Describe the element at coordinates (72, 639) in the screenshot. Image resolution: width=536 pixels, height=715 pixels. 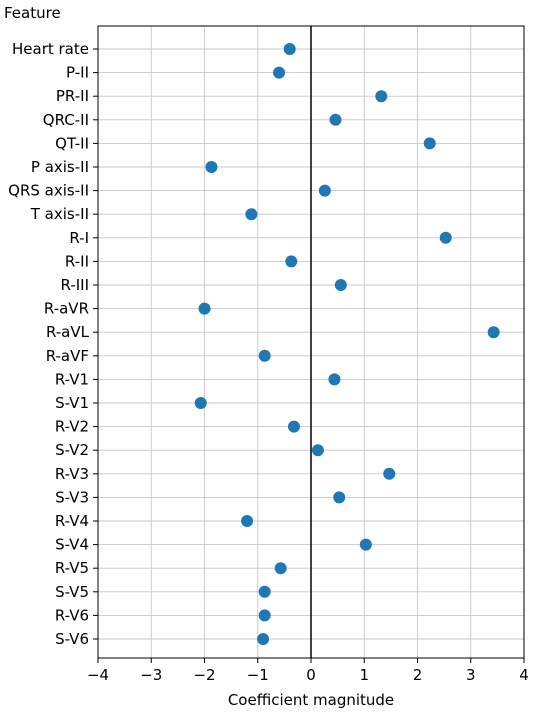
I see `y-tick-label: S-V6` at that location.